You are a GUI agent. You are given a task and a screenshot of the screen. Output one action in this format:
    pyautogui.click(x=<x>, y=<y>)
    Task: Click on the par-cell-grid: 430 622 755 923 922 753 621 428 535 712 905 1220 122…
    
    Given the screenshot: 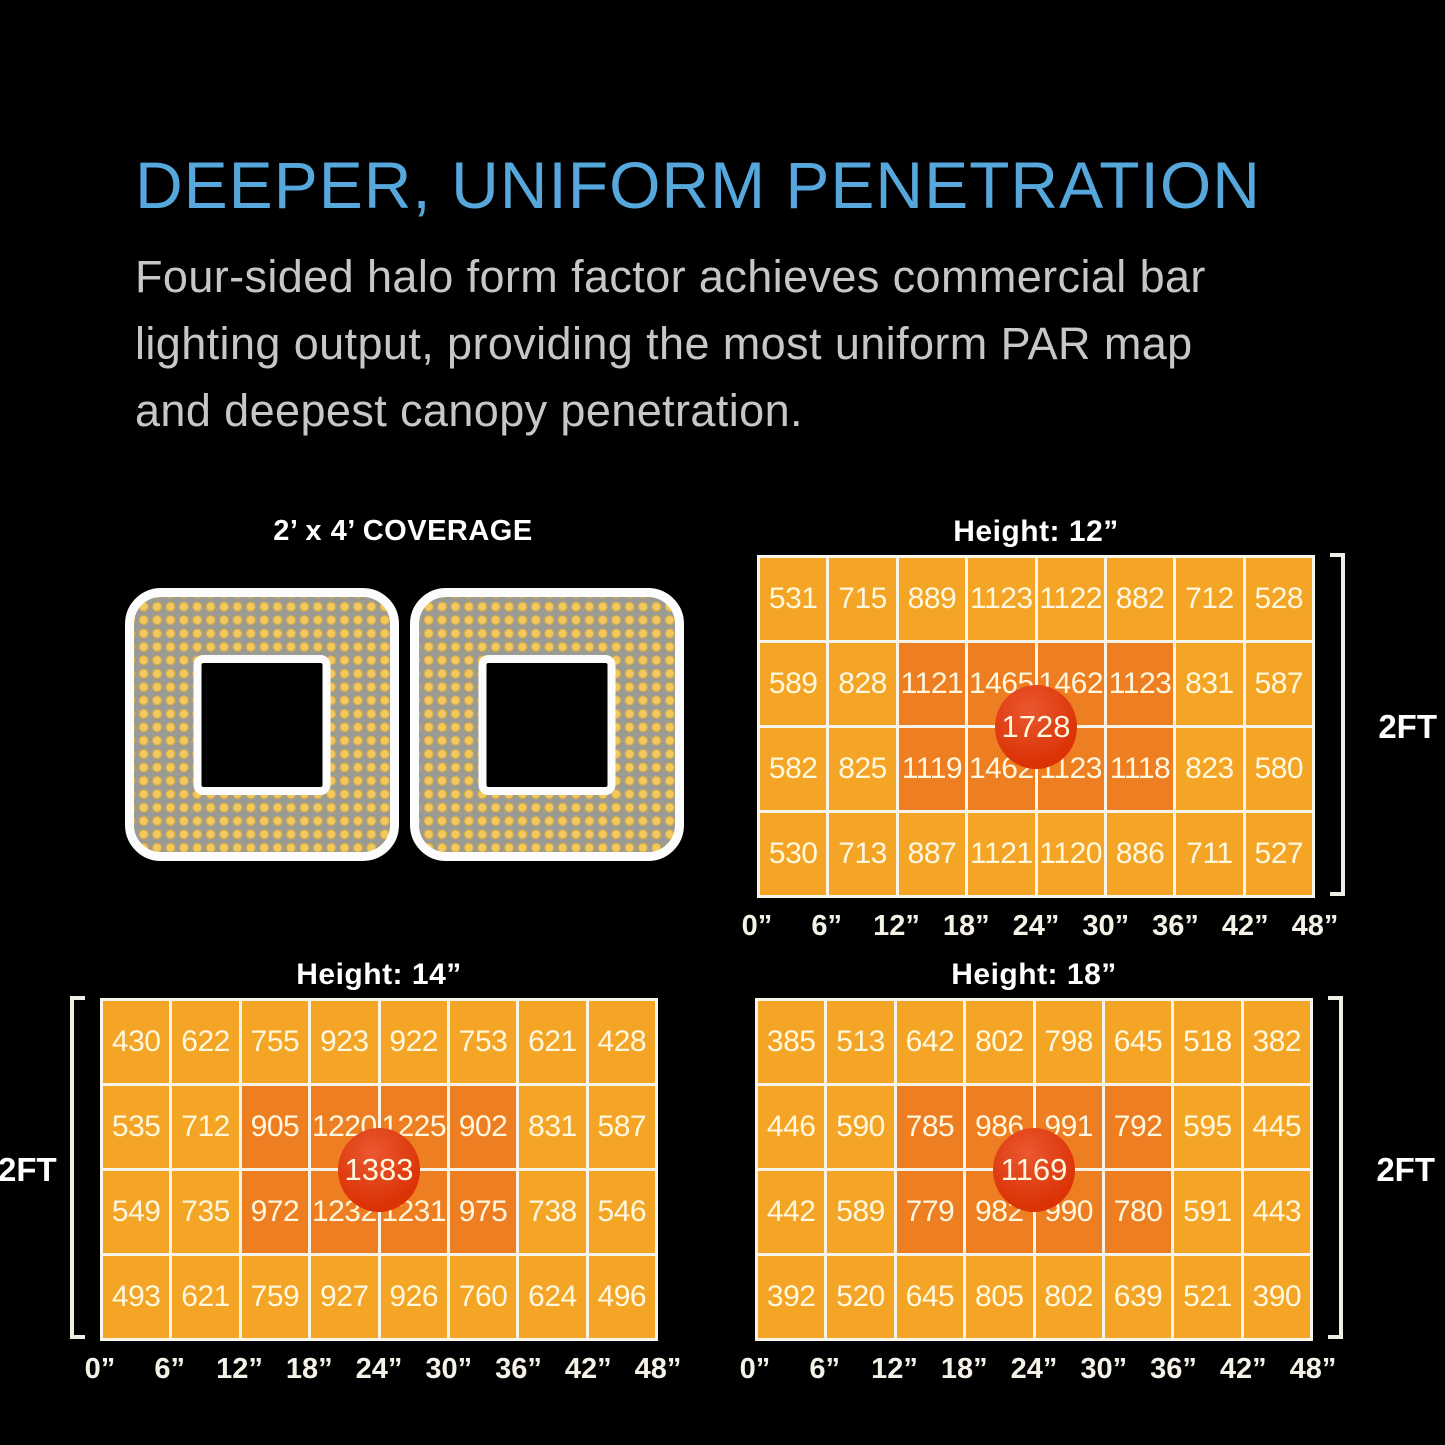 What is the action you would take?
    pyautogui.click(x=379, y=1169)
    